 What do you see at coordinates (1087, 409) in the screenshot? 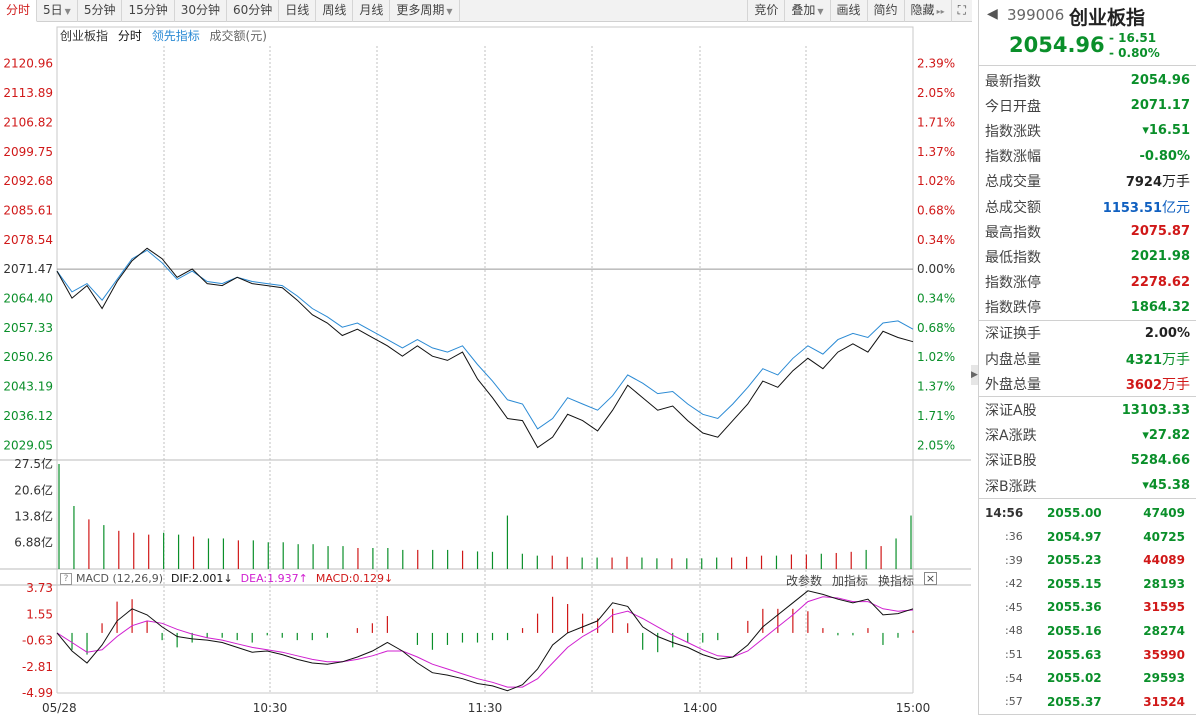
I see `stat-row: 深证A股 13103.33` at bounding box center [1087, 409].